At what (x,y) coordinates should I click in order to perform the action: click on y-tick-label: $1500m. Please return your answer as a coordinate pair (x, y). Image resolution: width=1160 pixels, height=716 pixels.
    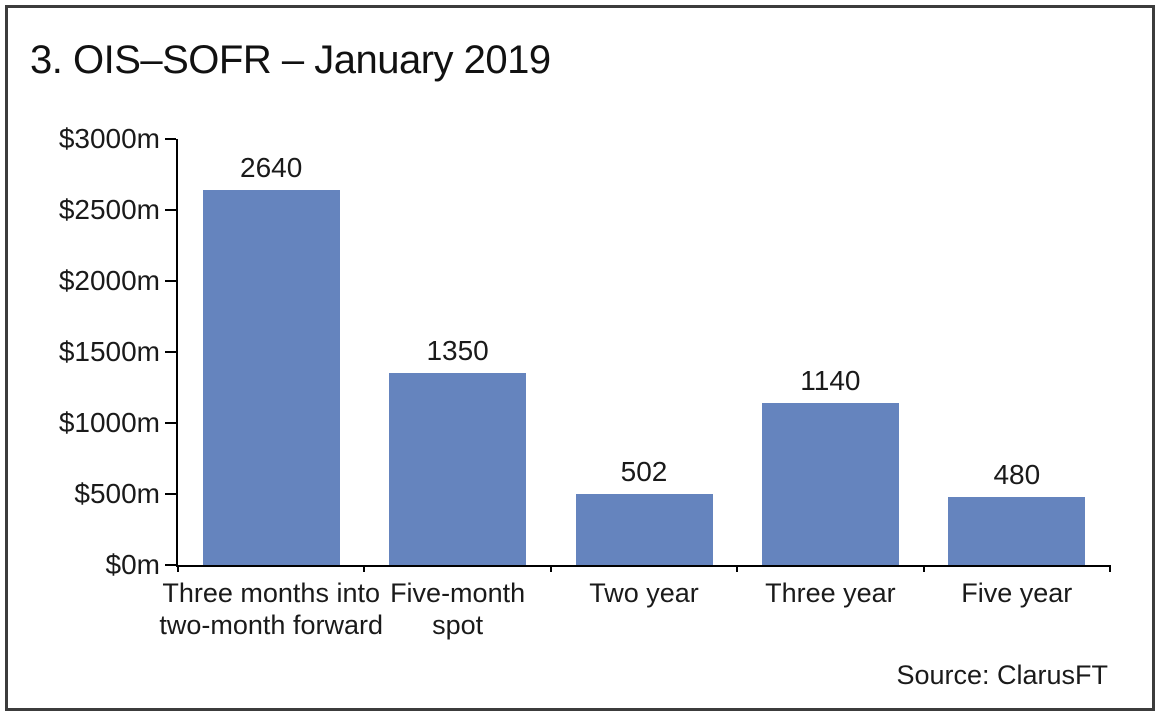
    Looking at the image, I should click on (109, 351).